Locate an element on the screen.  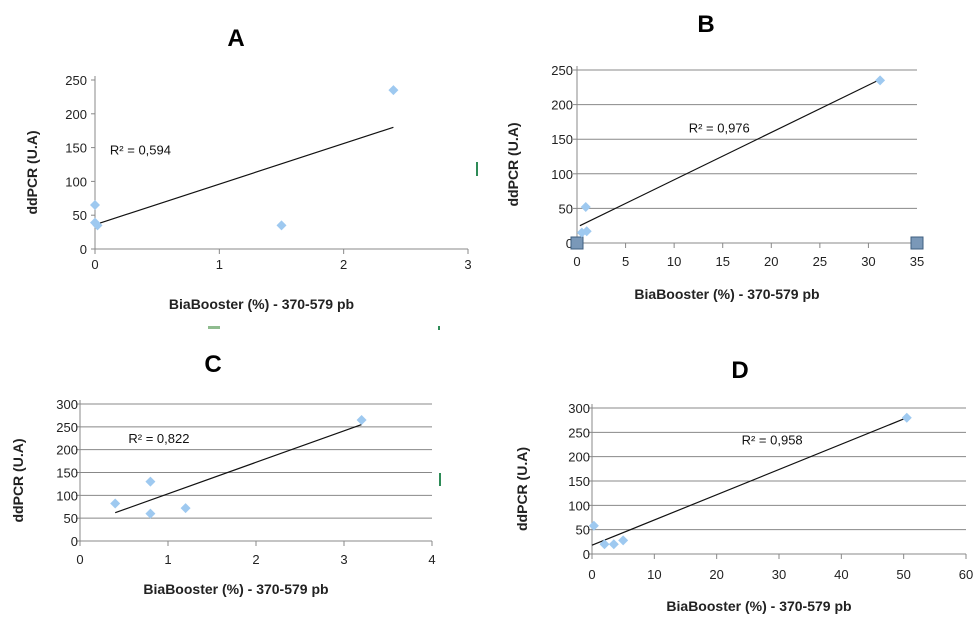
x-tick-label: 15 is located at coordinates (722, 261).